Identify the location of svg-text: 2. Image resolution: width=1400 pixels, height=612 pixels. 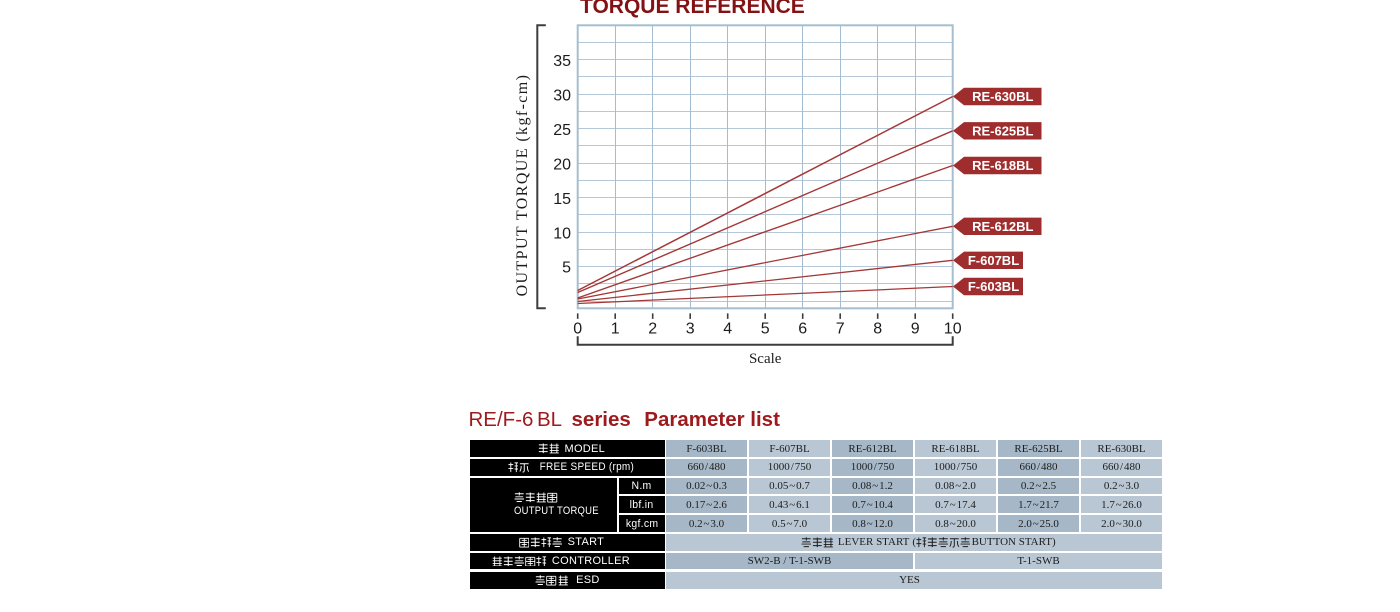
(652, 328).